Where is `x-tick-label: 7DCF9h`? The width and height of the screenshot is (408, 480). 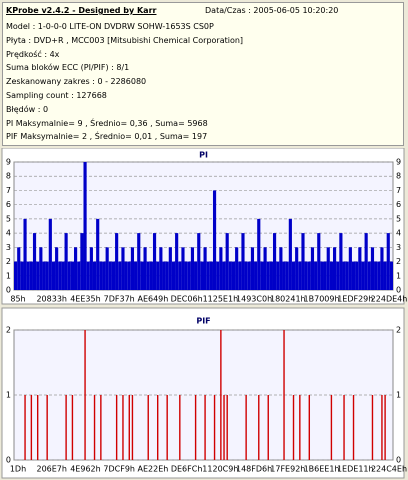
x-tick-label: 7DCF9h is located at coordinates (119, 469).